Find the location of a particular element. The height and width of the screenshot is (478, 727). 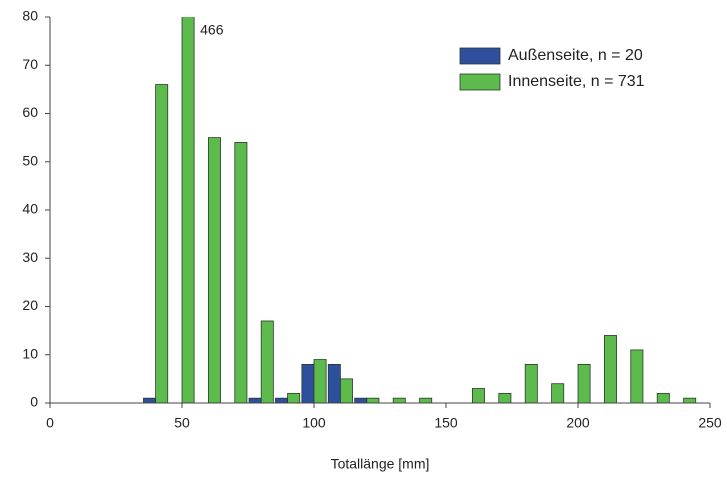

x-tick-label: 100 is located at coordinates (314, 423).